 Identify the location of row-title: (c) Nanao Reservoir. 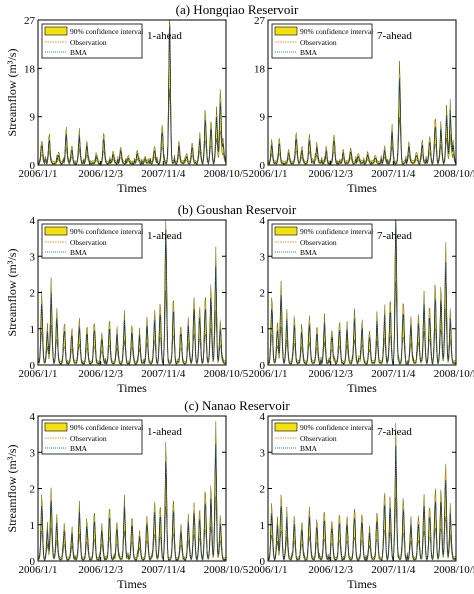
(237, 405).